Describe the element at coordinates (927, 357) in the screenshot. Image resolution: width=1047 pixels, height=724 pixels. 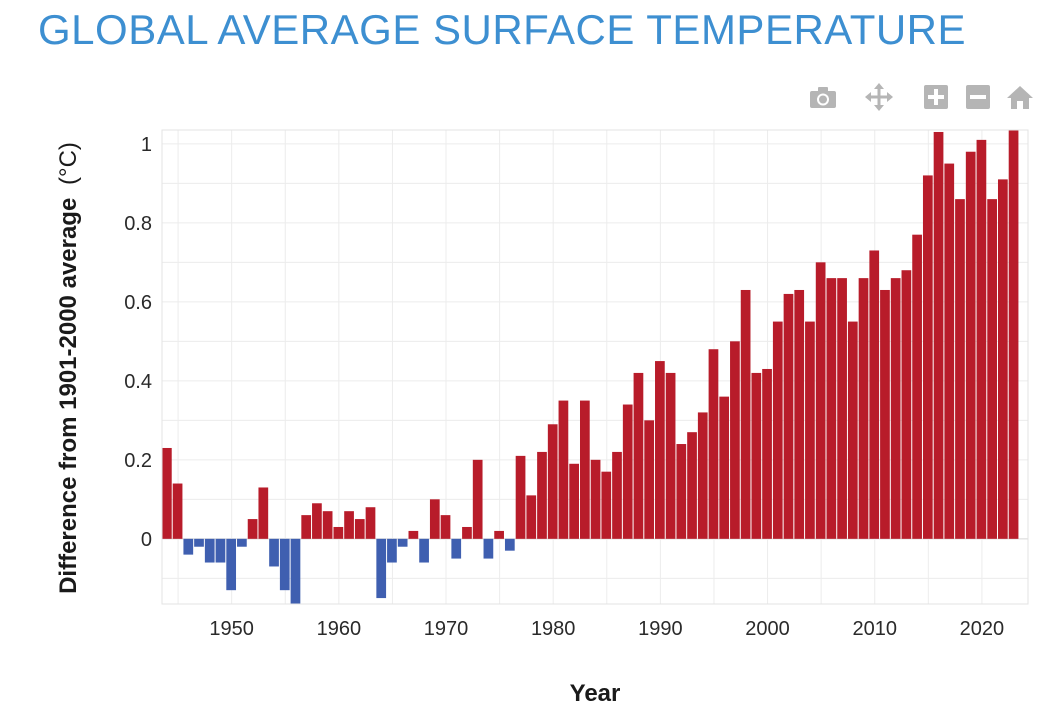
I see `bar-2015` at that location.